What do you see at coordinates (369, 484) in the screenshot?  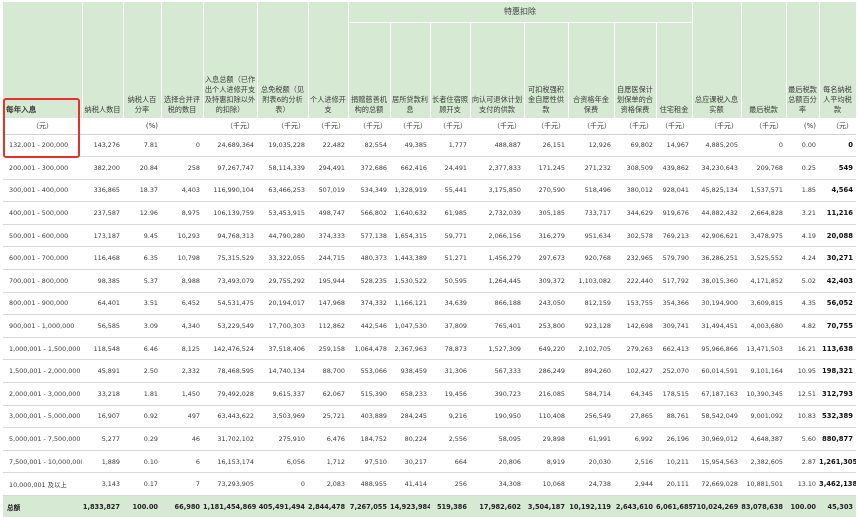 I see `table-cell: 488,955` at bounding box center [369, 484].